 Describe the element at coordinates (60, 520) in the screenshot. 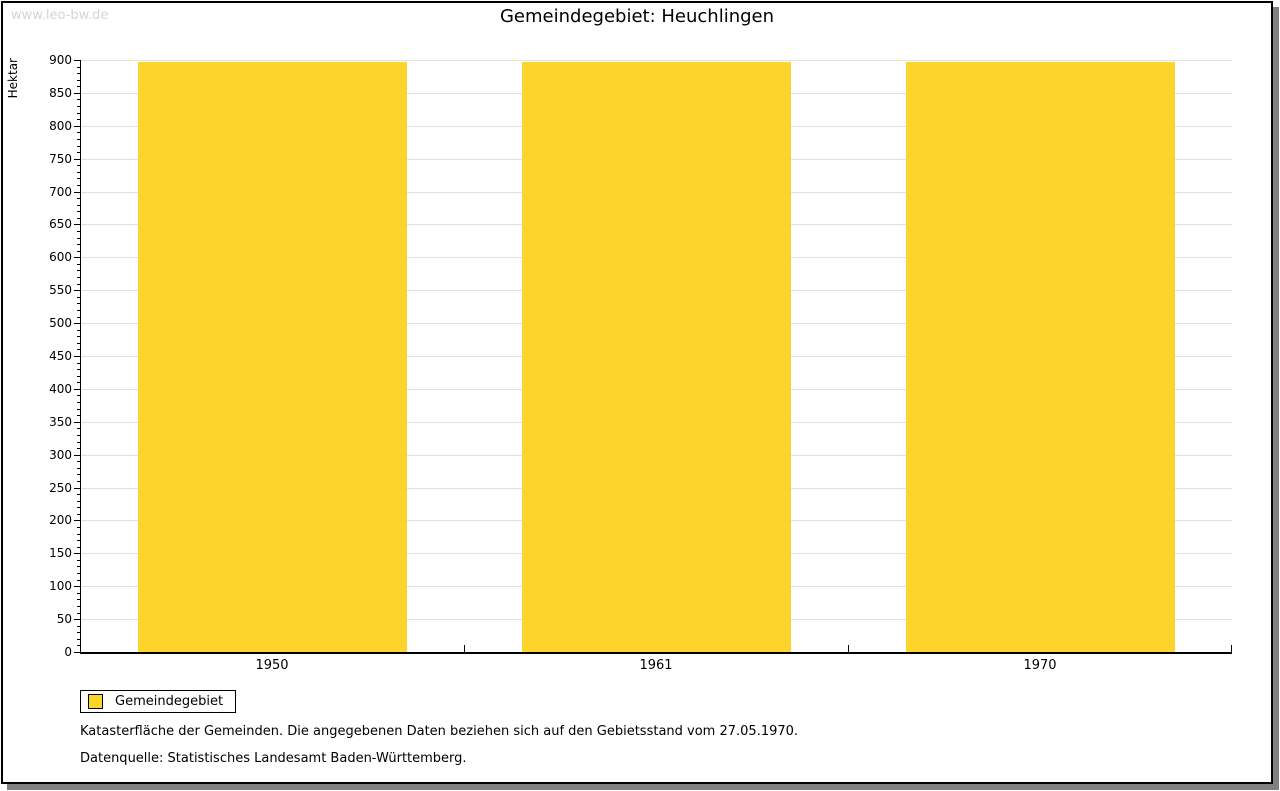

I see `y-tick-label-200: 200` at that location.